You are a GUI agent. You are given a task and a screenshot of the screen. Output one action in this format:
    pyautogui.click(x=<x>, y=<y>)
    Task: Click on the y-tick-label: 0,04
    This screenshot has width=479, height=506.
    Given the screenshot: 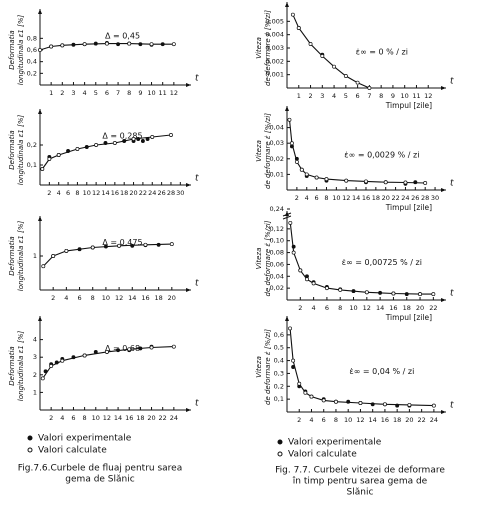 What is the action you would take?
    pyautogui.click(x=277, y=128)
    